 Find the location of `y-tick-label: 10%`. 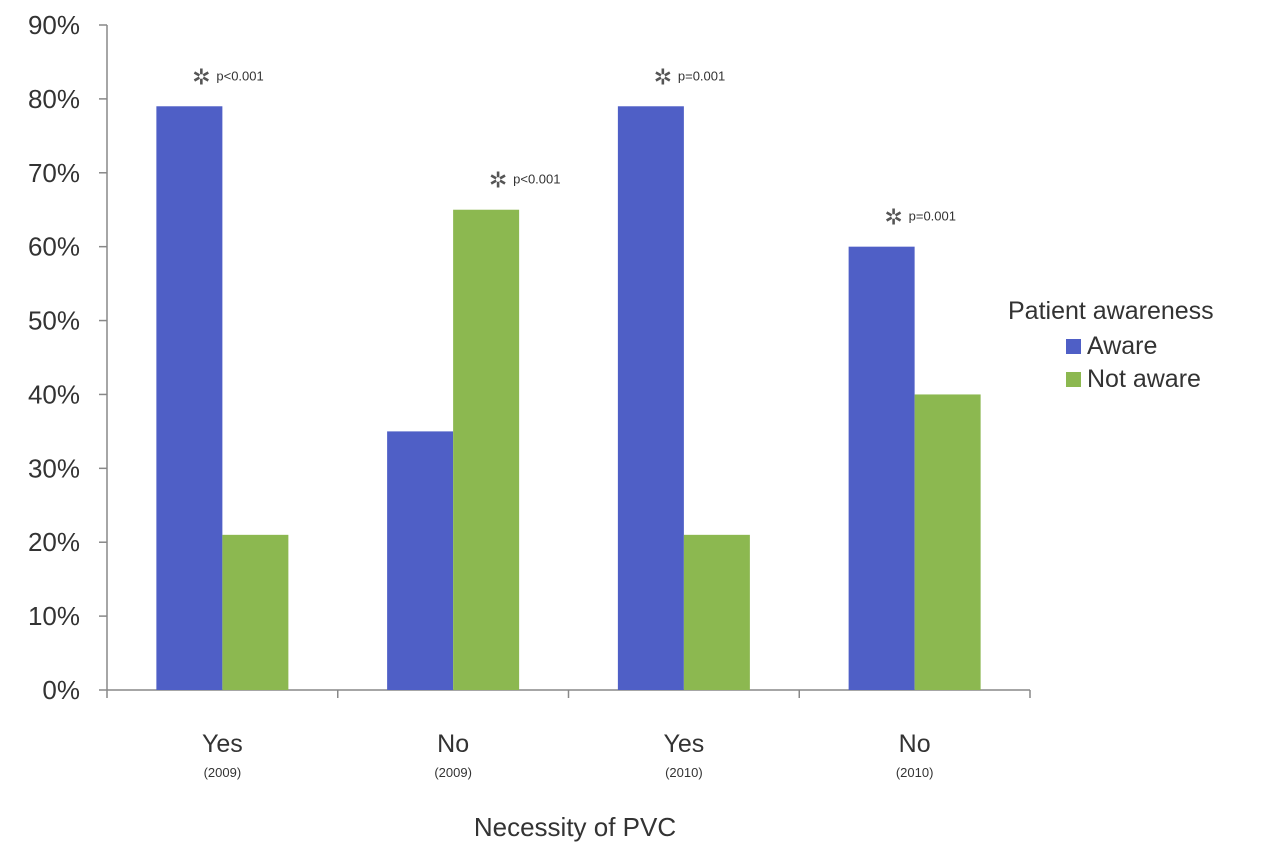

y-tick-label: 10% is located at coordinates (54, 616).